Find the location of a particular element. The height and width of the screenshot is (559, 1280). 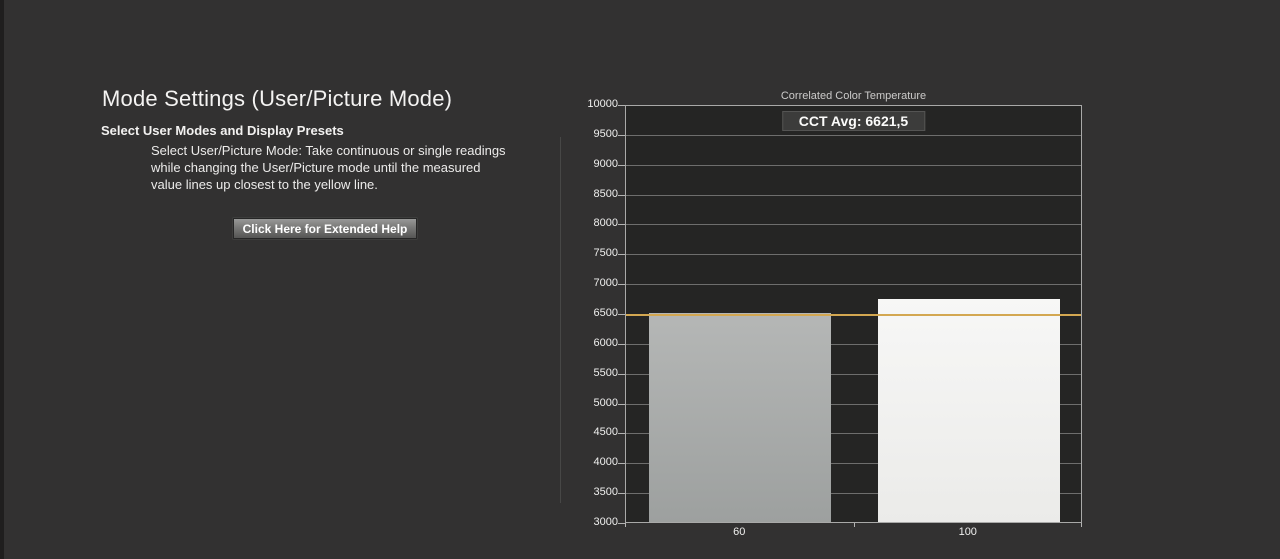

x-tick-label: 100 is located at coordinates (967, 532).